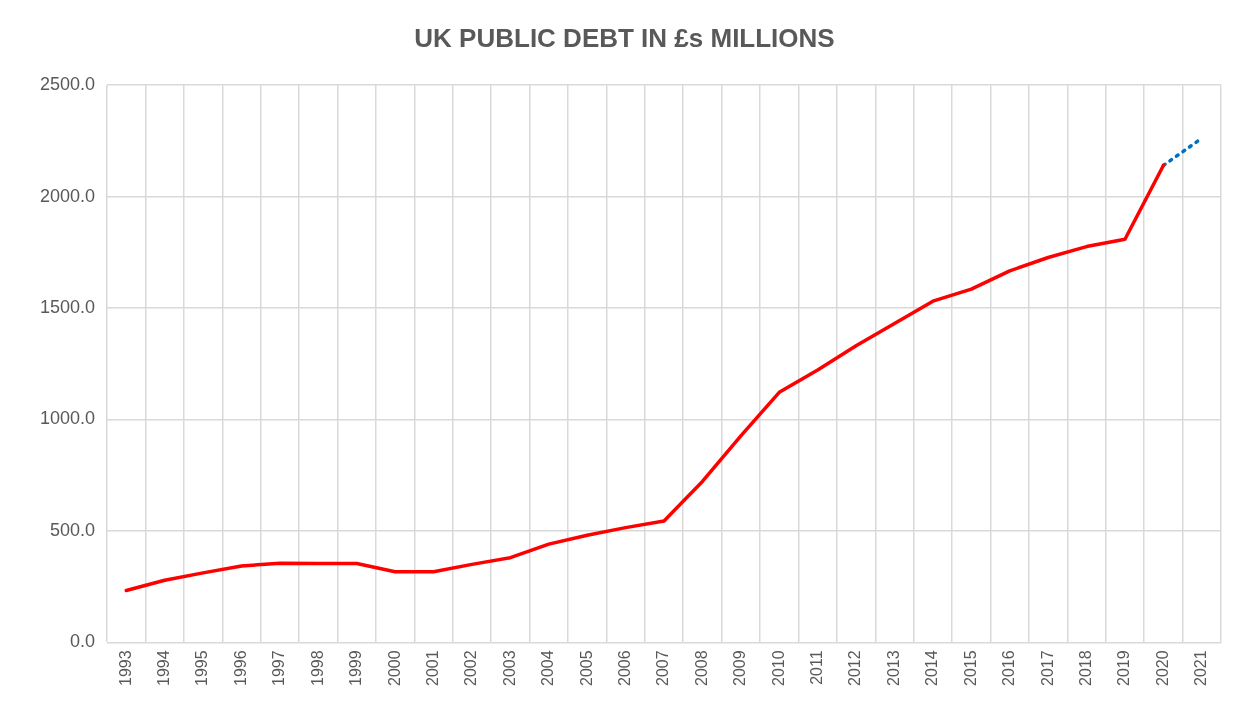  Describe the element at coordinates (240, 668) in the screenshot. I see `x-tick-label: 1996` at that location.